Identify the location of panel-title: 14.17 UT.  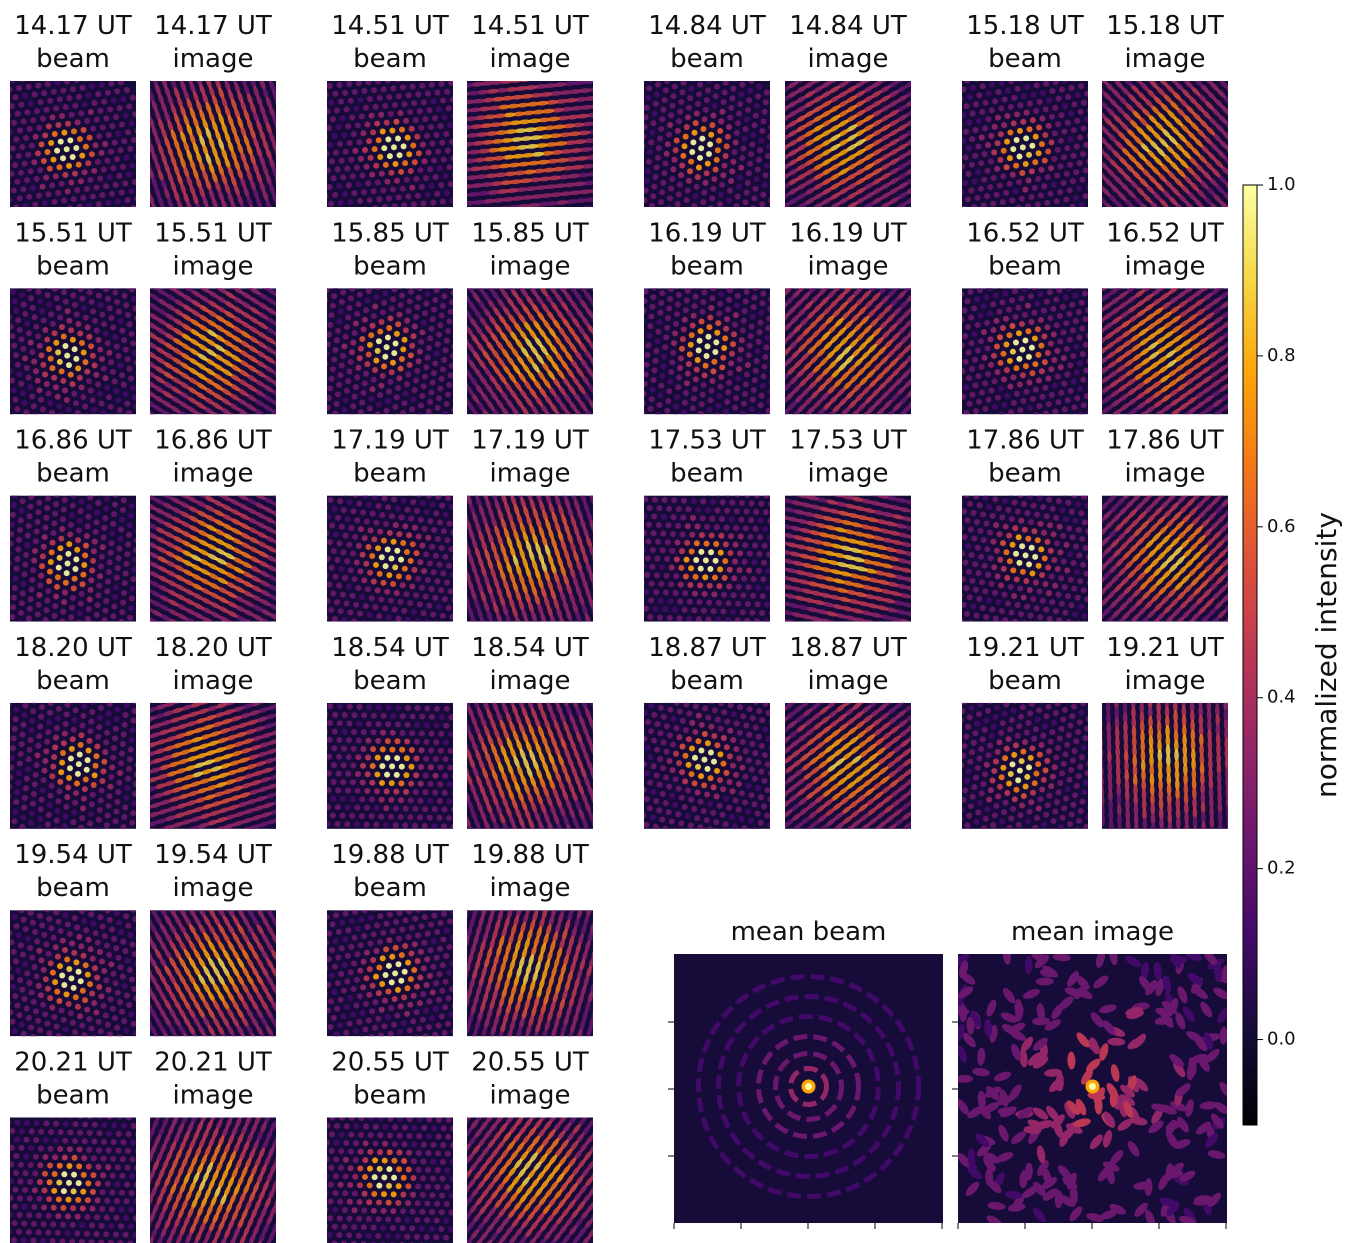
(73, 26).